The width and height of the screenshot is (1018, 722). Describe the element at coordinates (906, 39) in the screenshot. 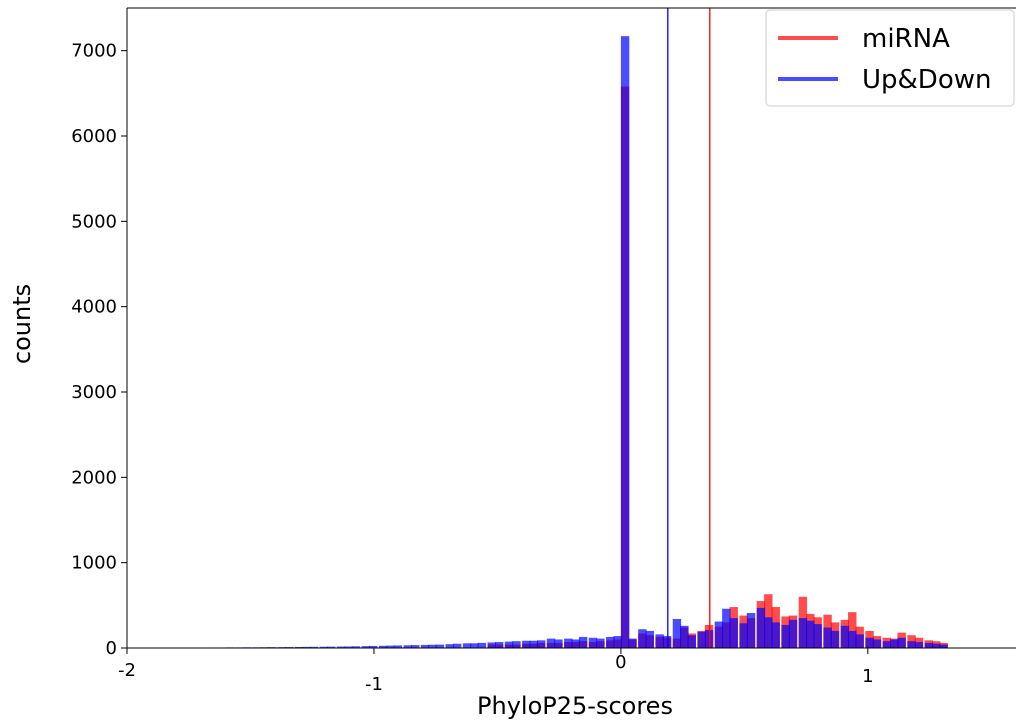

I see `legend-label-mirna: miRNA` at that location.